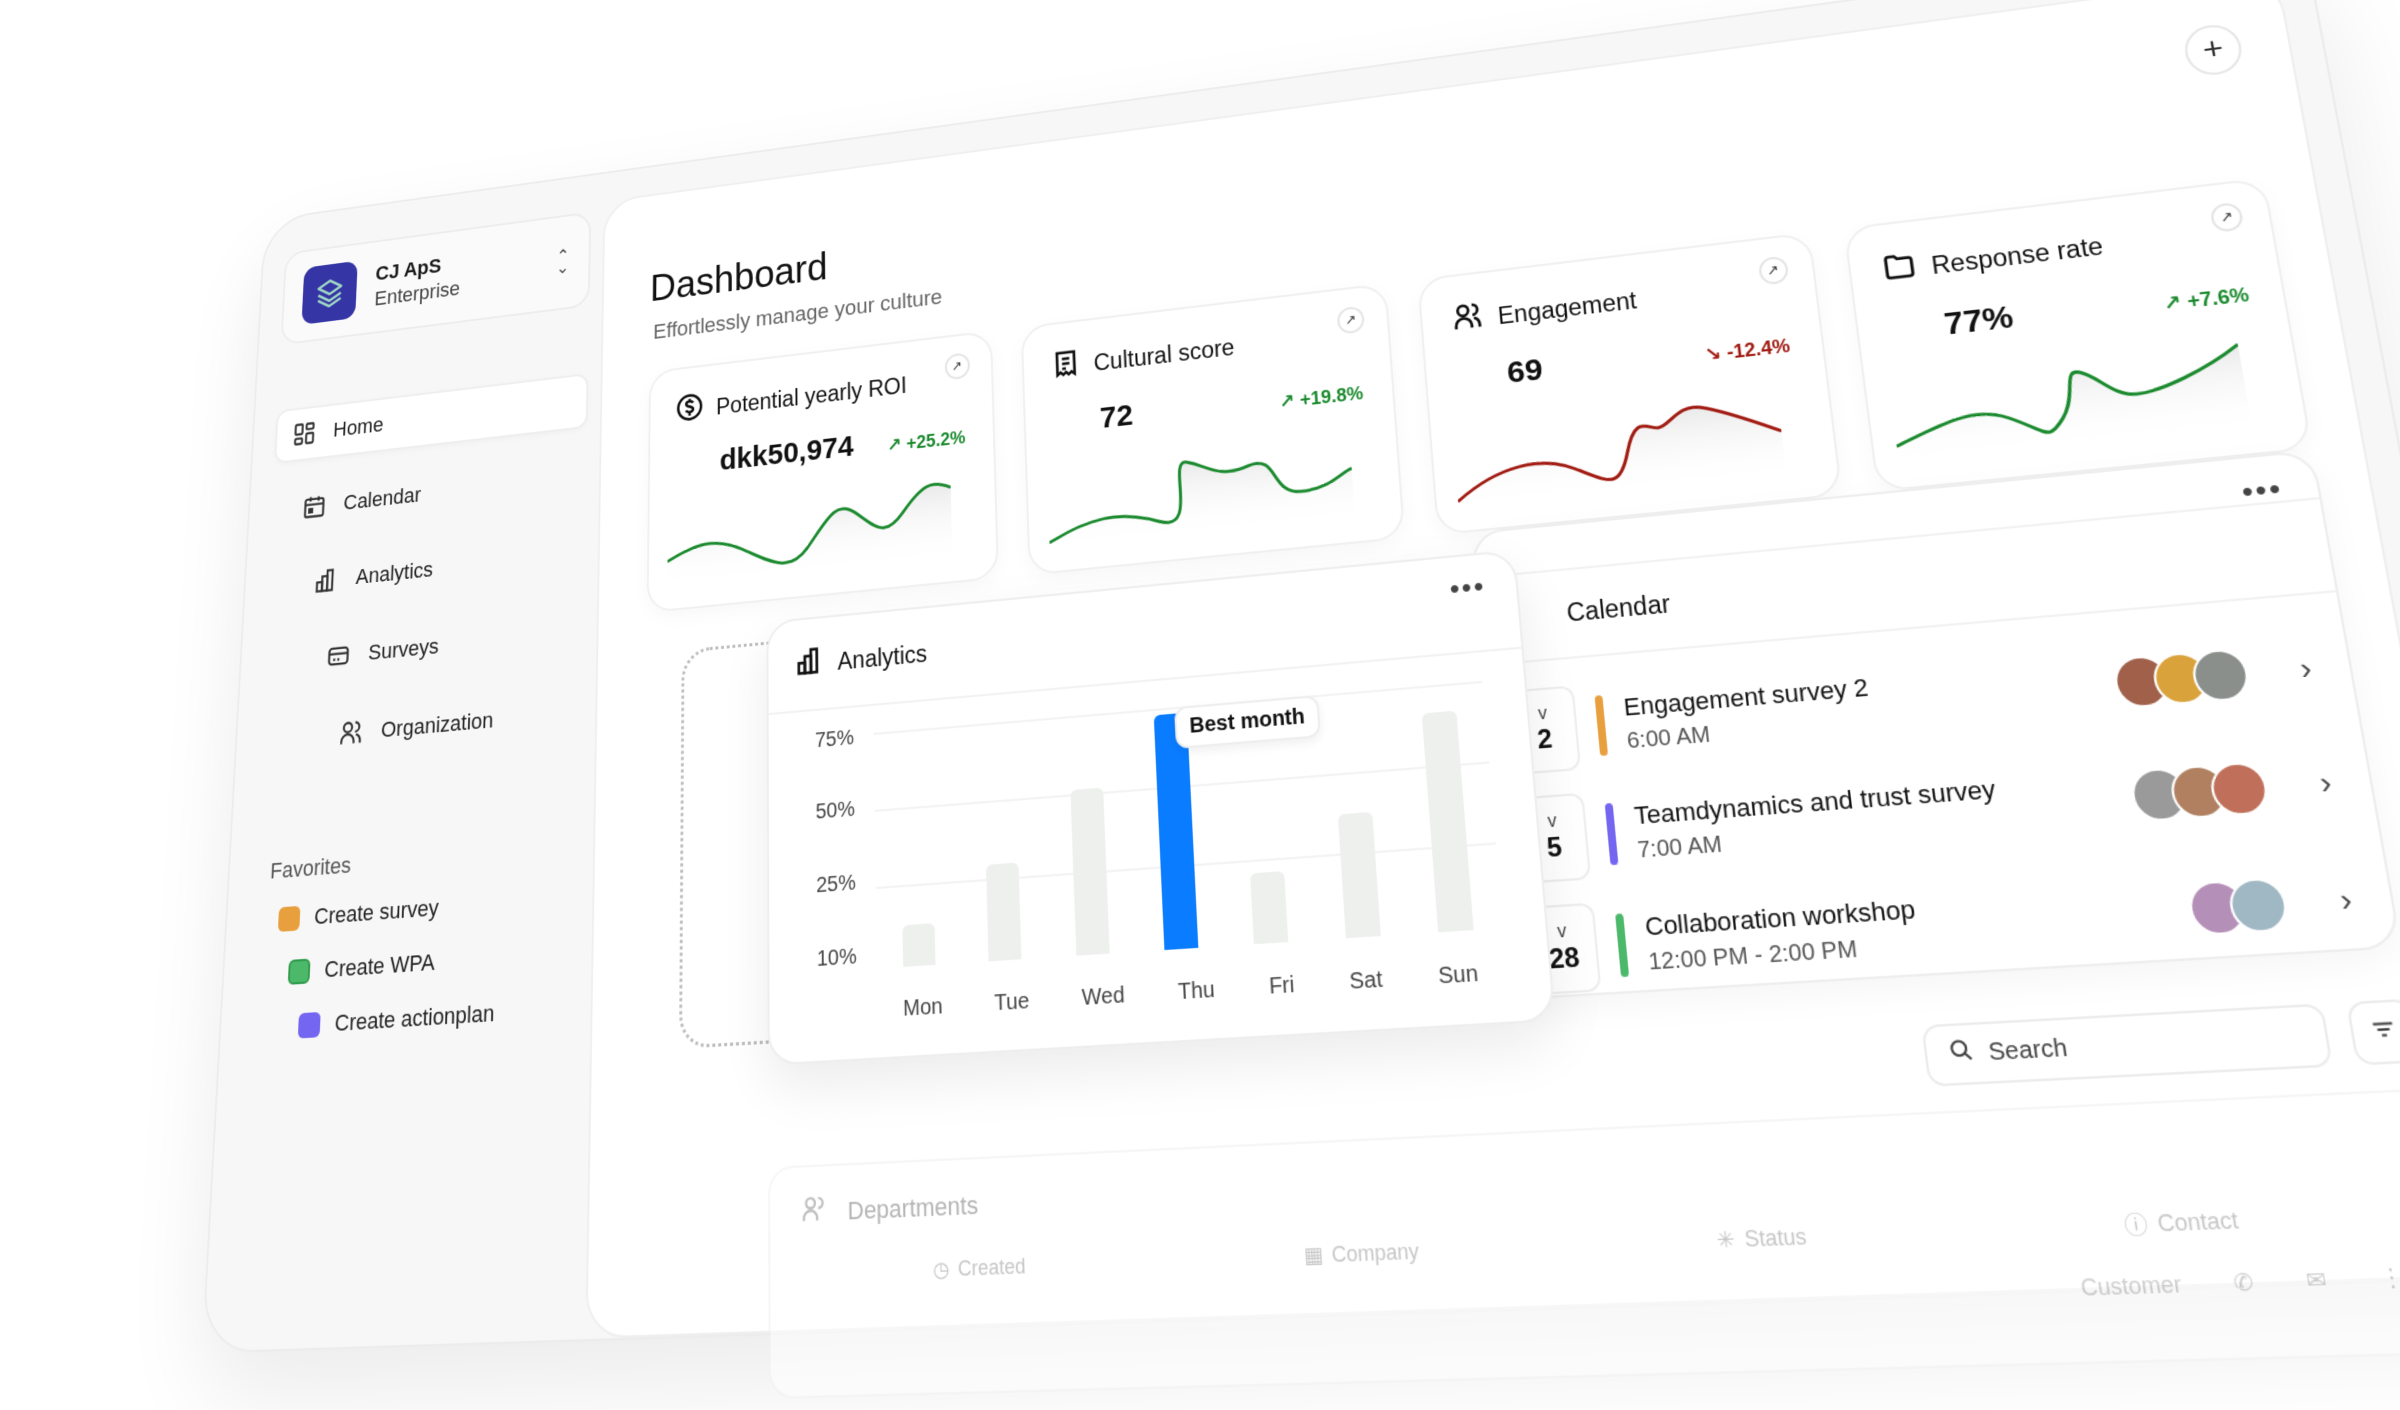  I want to click on kpi-value: 72, so click(1116, 417).